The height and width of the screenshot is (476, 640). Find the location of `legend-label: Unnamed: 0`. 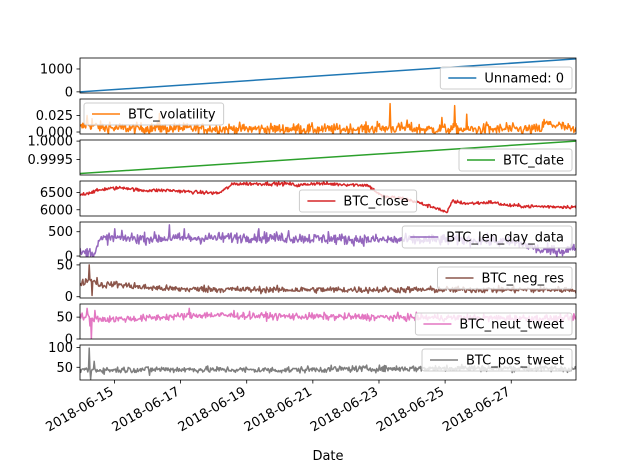

legend-label: Unnamed: 0 is located at coordinates (524, 79).